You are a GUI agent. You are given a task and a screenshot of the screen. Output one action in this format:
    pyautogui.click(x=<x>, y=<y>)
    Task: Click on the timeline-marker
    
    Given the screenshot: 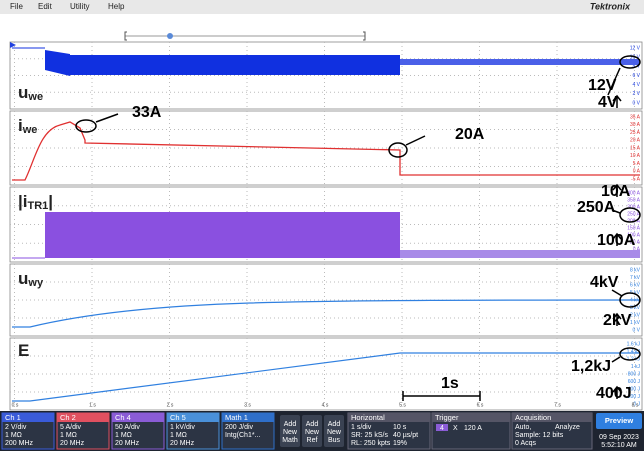 What is the action you would take?
    pyautogui.click(x=170, y=36)
    